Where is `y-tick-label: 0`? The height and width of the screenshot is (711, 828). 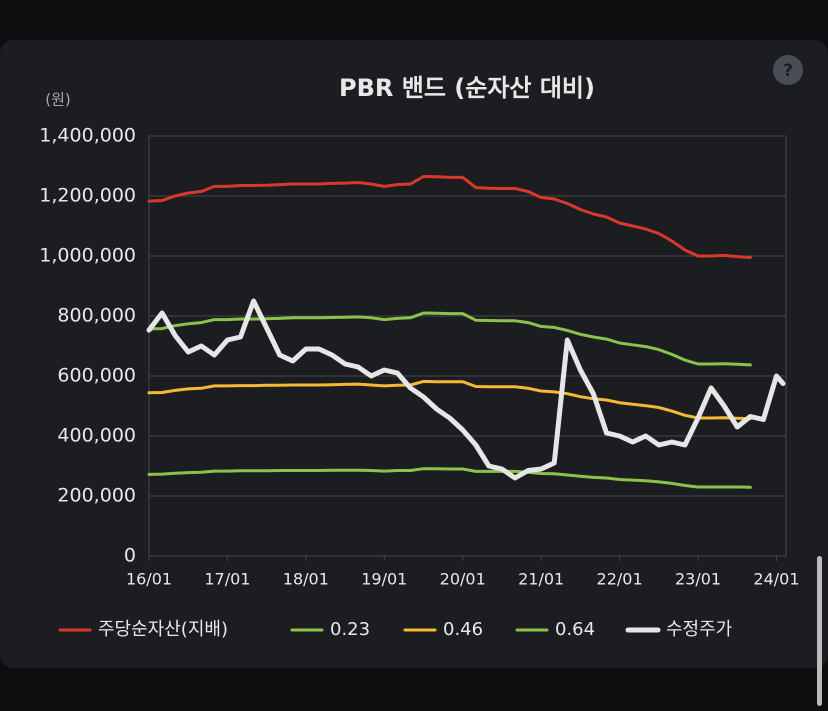 y-tick-label: 0 is located at coordinates (130, 556).